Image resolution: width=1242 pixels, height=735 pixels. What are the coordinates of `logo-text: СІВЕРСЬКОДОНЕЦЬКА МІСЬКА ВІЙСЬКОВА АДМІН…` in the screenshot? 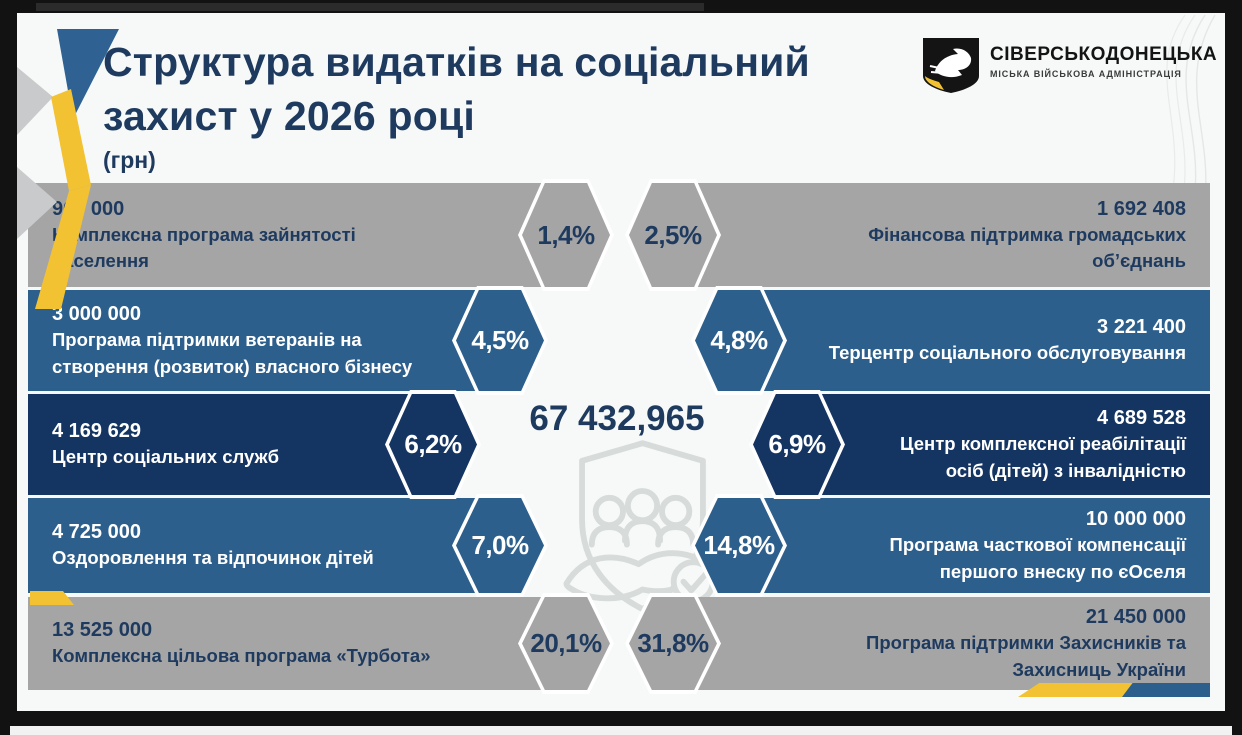 It's located at (1103, 58).